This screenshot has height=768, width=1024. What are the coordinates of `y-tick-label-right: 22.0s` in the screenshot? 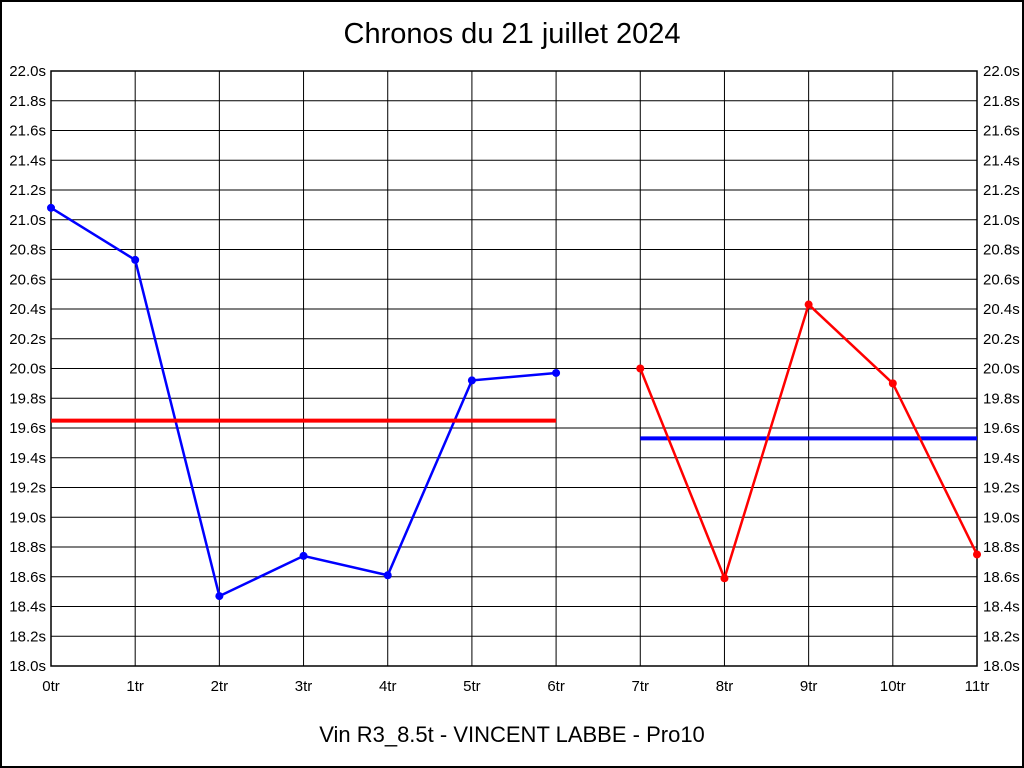 It's located at (1001, 71).